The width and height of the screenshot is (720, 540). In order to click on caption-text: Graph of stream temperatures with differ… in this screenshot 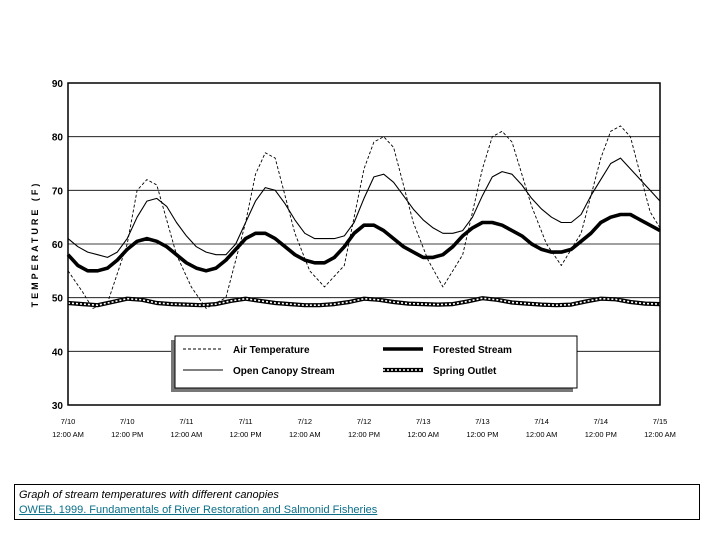, I will do `click(149, 495)`.